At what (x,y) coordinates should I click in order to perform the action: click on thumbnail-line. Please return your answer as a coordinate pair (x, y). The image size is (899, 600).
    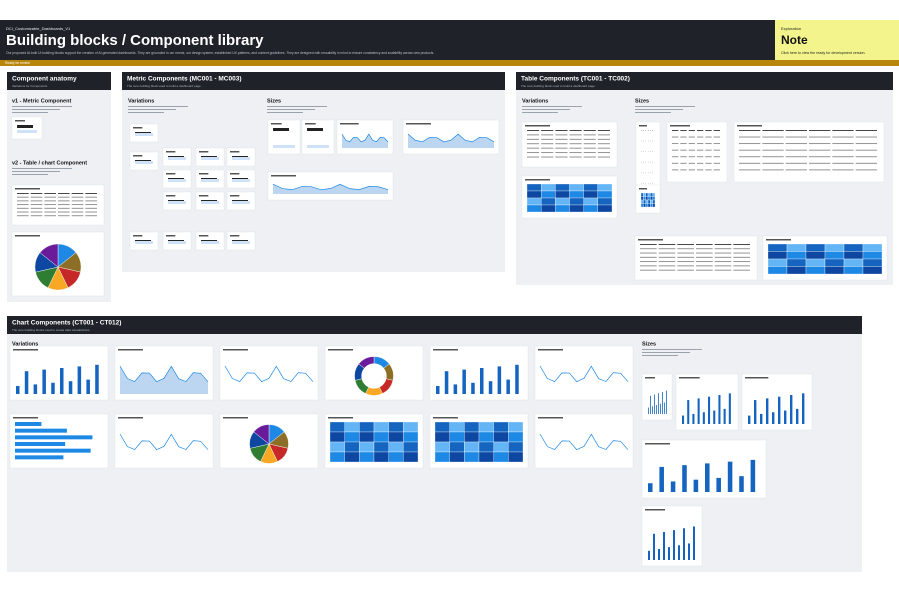
    Looking at the image, I should click on (584, 442).